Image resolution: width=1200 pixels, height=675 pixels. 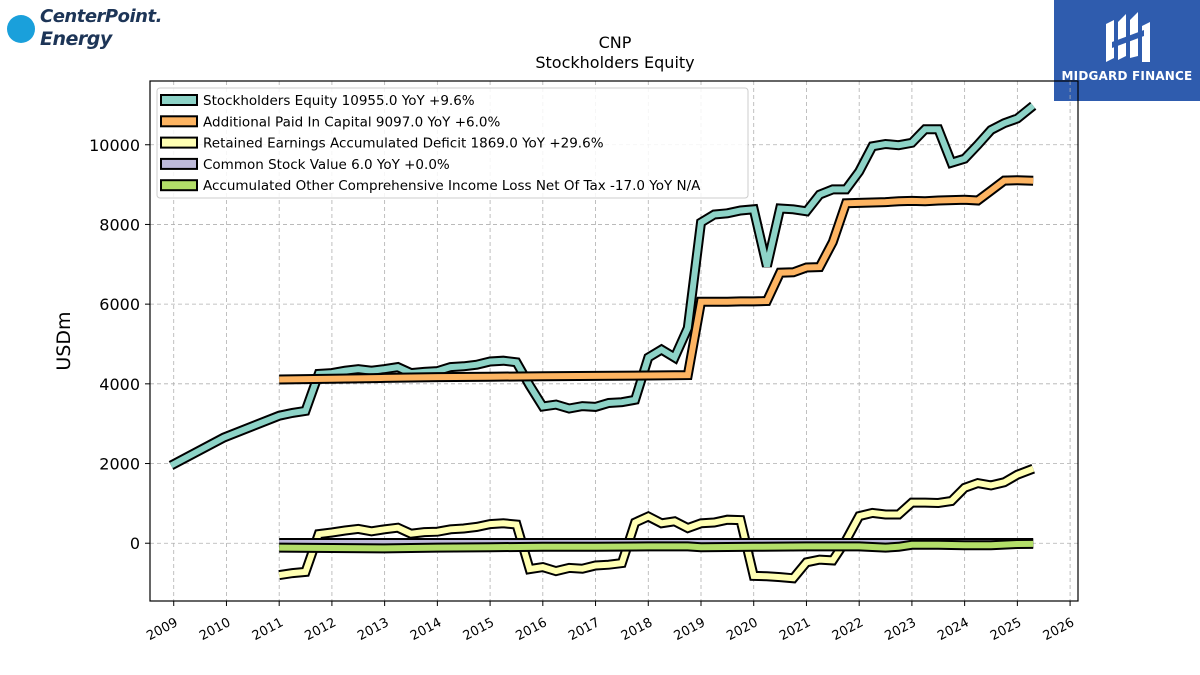 I want to click on x-tick-label: 2010, so click(x=215, y=629).